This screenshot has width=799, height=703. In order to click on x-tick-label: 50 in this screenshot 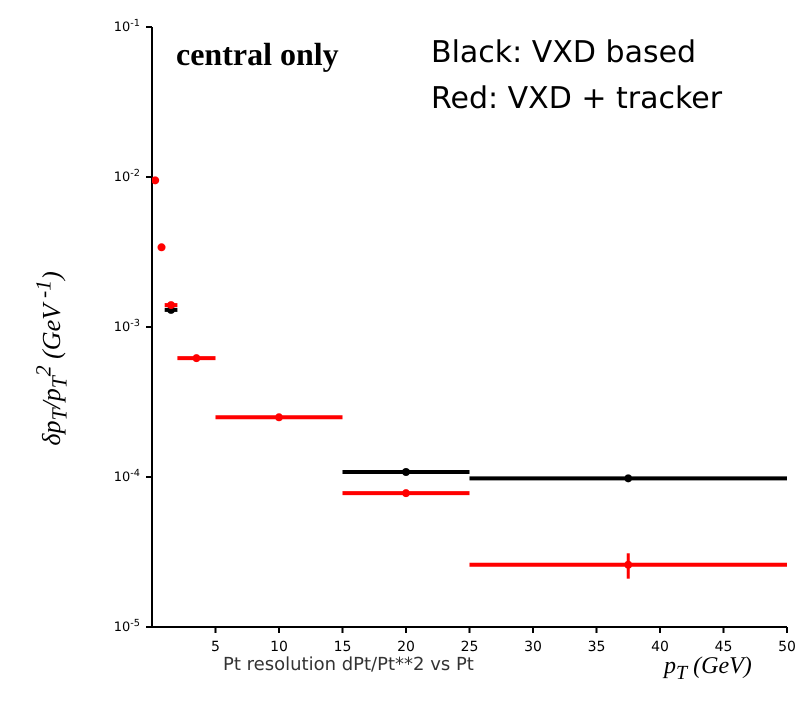, I will do `click(787, 647)`.